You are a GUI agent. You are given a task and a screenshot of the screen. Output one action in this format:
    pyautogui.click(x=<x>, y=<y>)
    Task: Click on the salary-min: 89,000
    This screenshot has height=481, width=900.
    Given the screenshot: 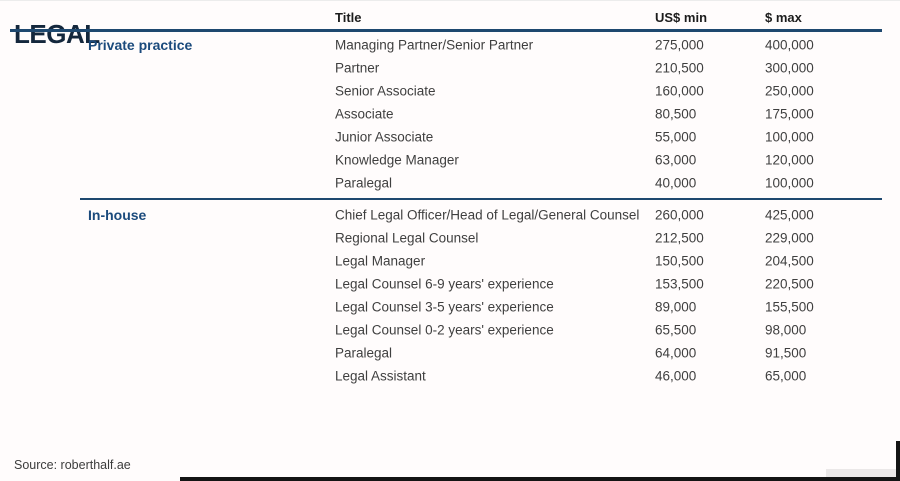 What is the action you would take?
    pyautogui.click(x=676, y=306)
    